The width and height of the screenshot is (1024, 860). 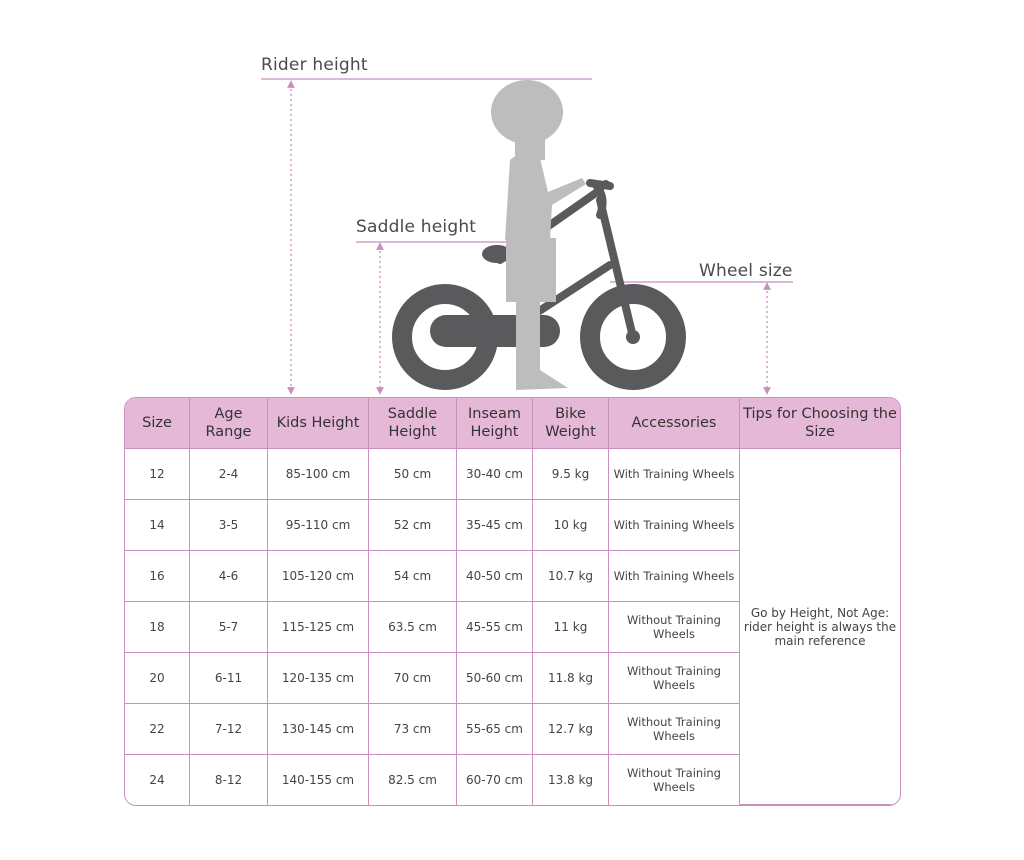 I want to click on cell-size: 20, so click(x=157, y=678).